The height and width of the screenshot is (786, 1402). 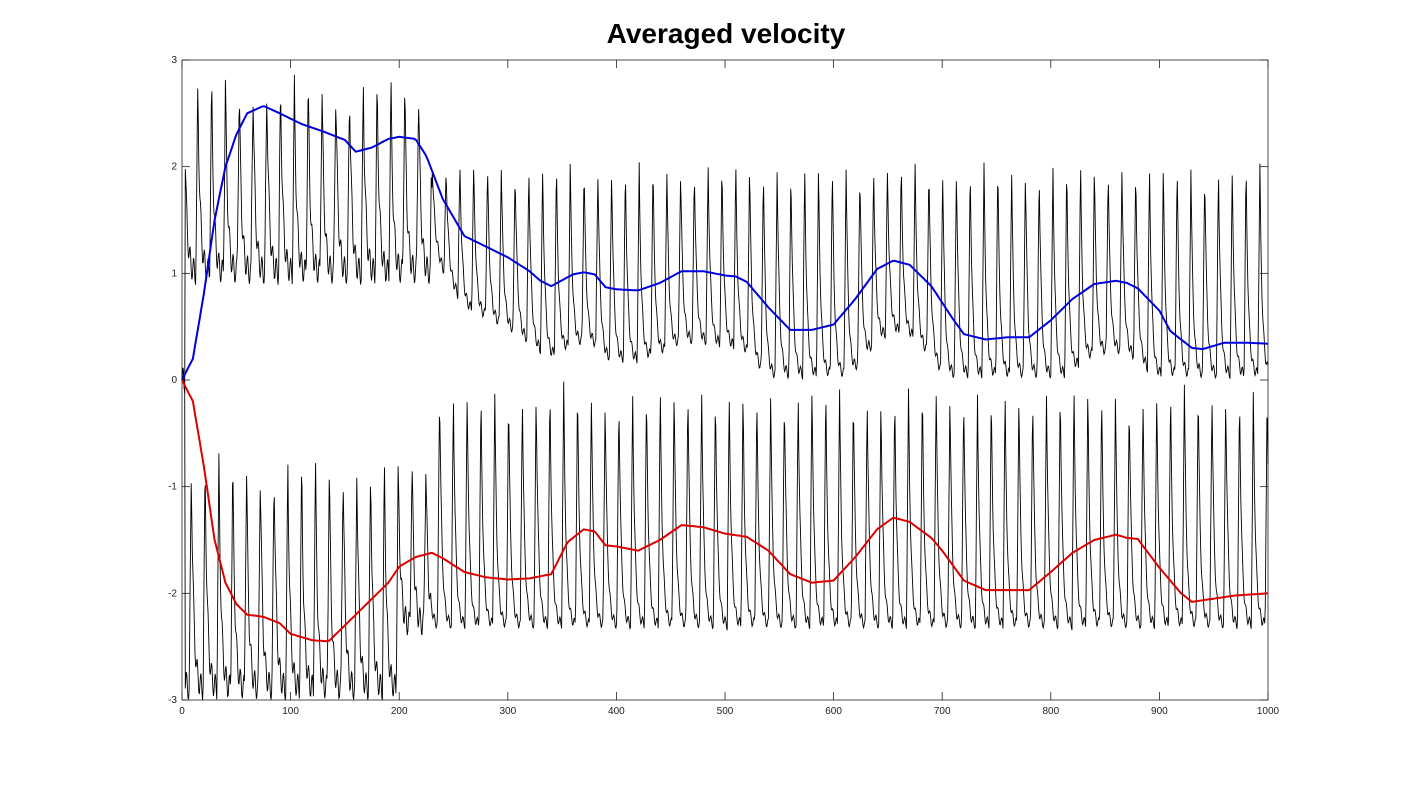 What do you see at coordinates (616, 711) in the screenshot?
I see `x-tick-label: 400` at bounding box center [616, 711].